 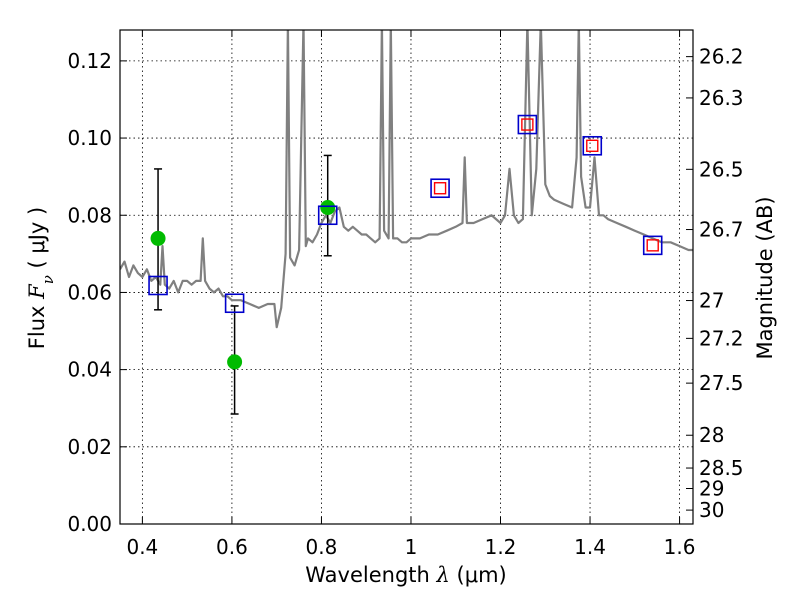 I want to click on y-axis-label-text: Flux, so click(x=37, y=328).